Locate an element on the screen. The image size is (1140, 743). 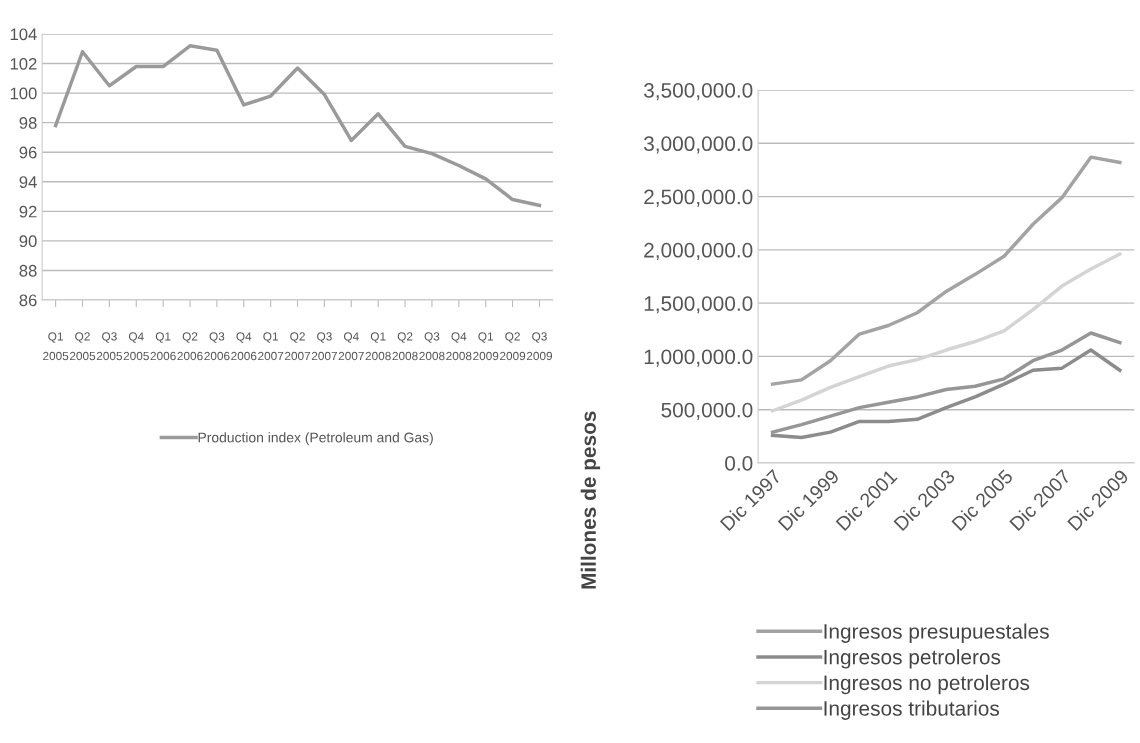
x-tick-label: Q2 2007 is located at coordinates (298, 346).